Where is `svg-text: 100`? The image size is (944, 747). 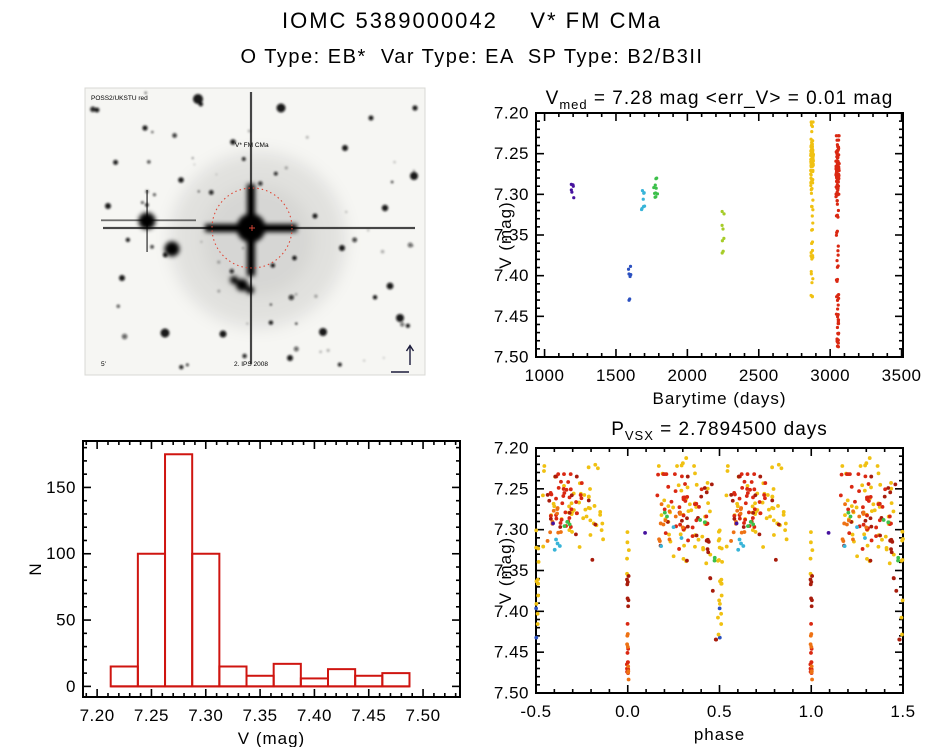
svg-text: 100 is located at coordinates (61, 553).